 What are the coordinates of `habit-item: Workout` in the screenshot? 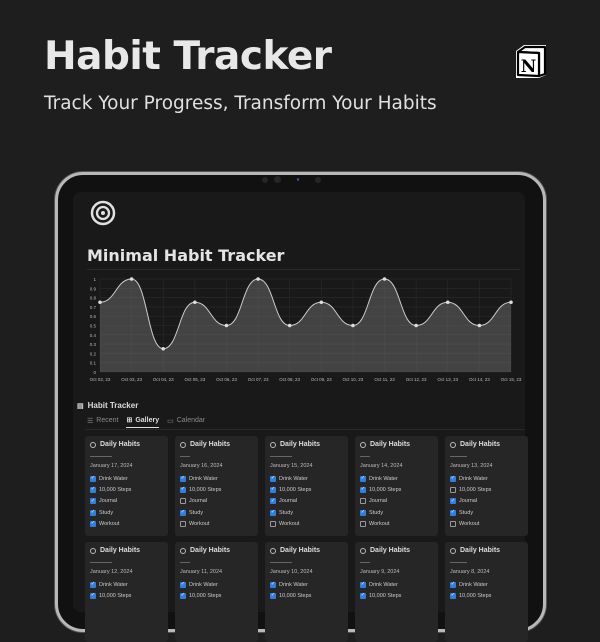 It's located at (216, 523).